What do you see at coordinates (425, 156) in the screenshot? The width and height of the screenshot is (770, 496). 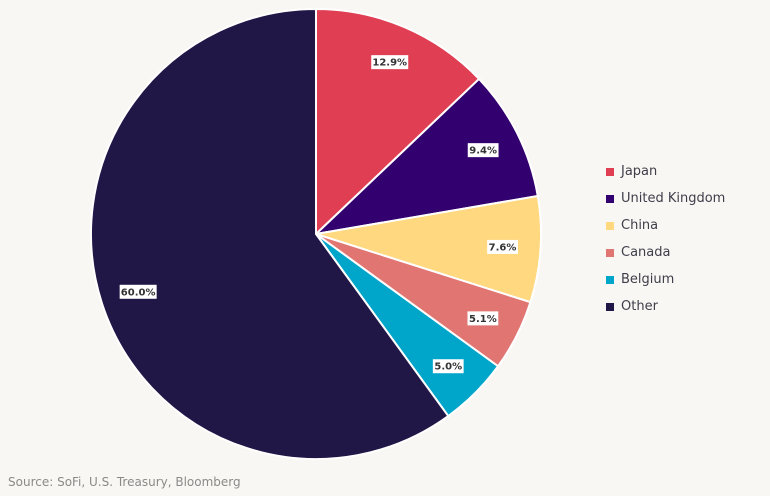 I see `slice-united-kingdom` at bounding box center [425, 156].